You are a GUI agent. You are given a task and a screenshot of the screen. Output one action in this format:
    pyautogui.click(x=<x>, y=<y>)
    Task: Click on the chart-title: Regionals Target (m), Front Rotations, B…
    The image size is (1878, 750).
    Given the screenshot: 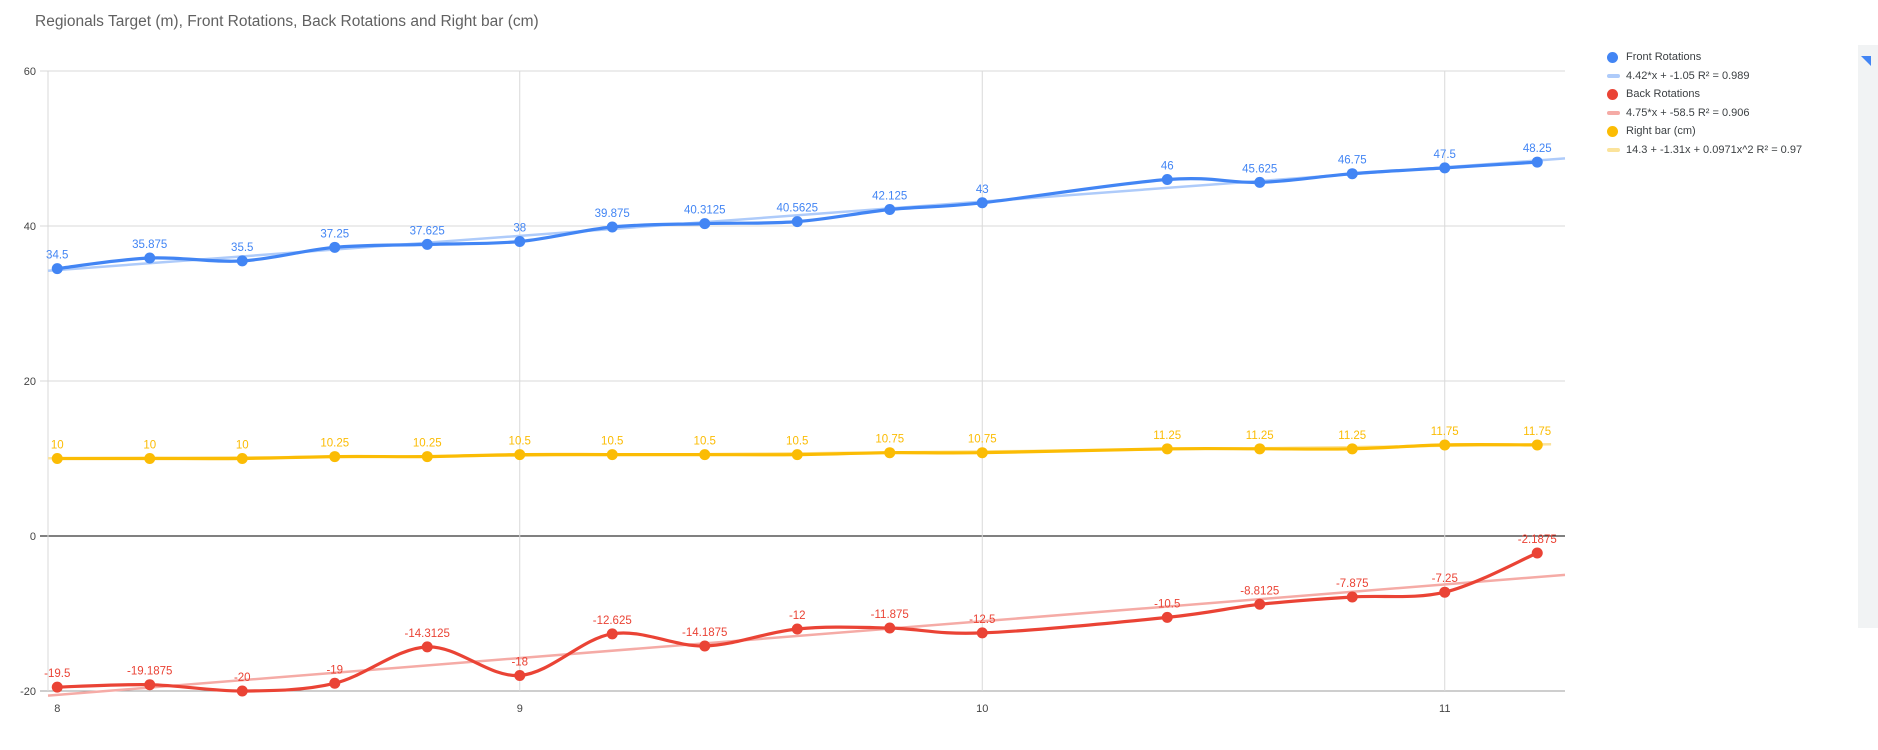 What is the action you would take?
    pyautogui.click(x=287, y=21)
    